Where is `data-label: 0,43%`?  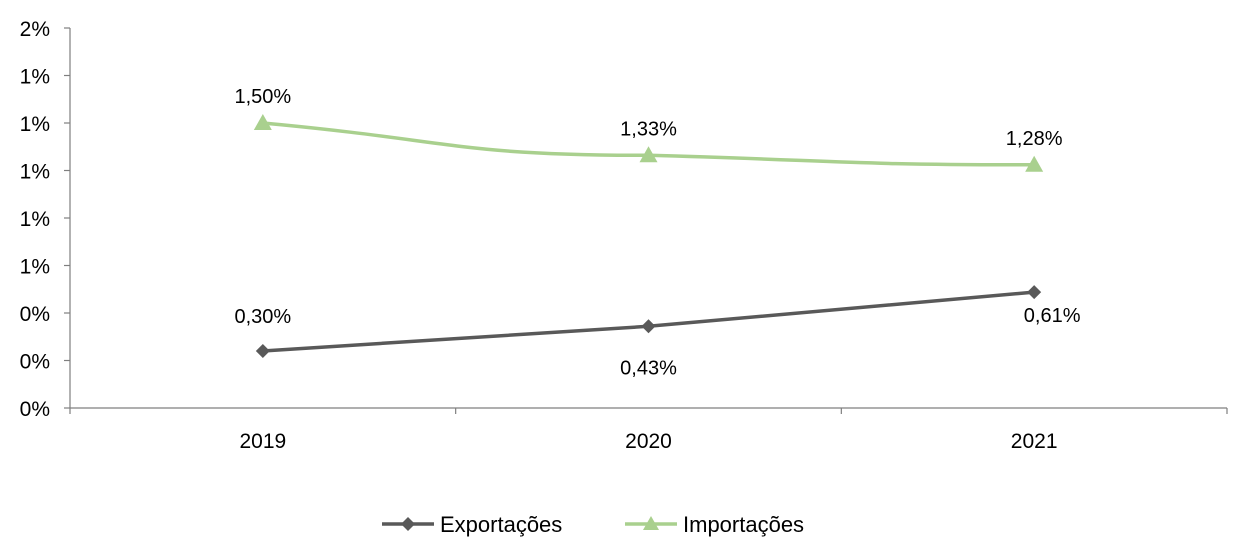
data-label: 0,43% is located at coordinates (648, 368).